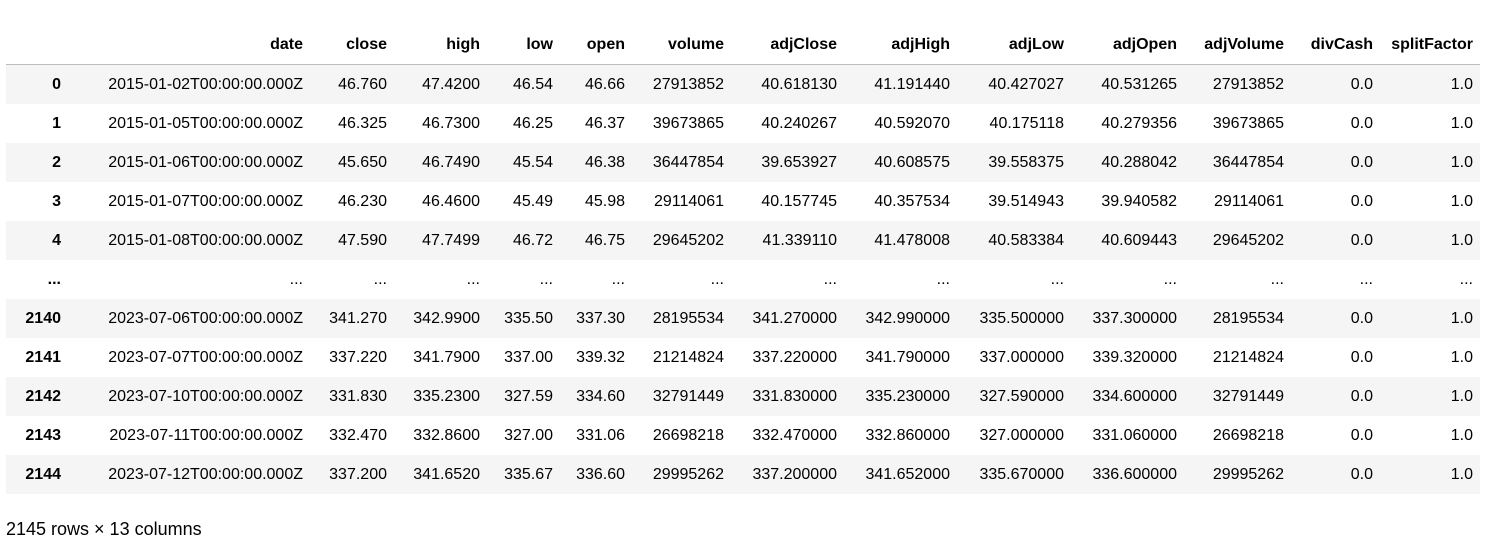 The width and height of the screenshot is (1503, 557). What do you see at coordinates (912, 201) in the screenshot?
I see `table-cell-adjHigh: 40.357534` at bounding box center [912, 201].